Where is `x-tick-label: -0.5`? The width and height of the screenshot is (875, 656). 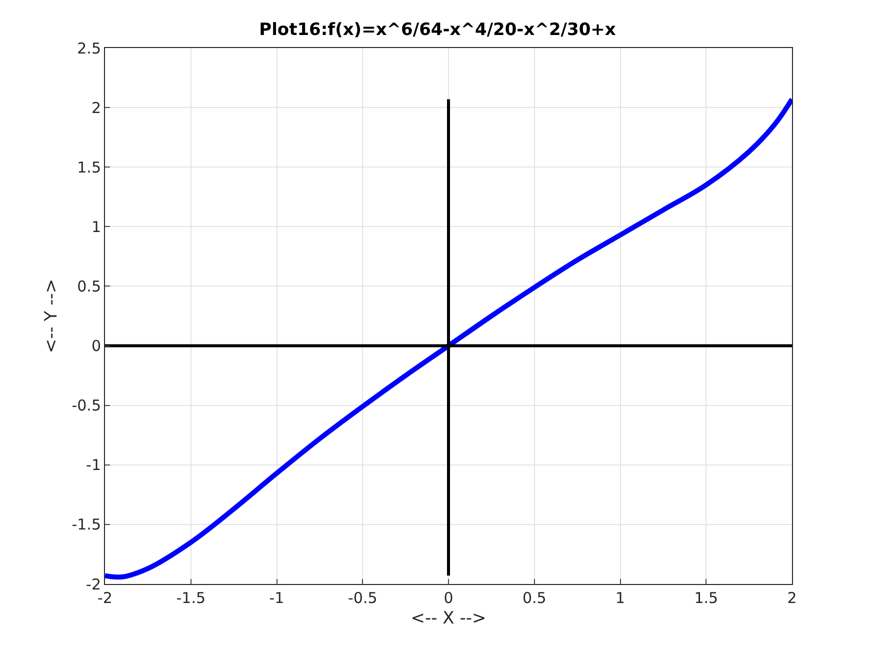
x-tick-label: -0.5 is located at coordinates (363, 598).